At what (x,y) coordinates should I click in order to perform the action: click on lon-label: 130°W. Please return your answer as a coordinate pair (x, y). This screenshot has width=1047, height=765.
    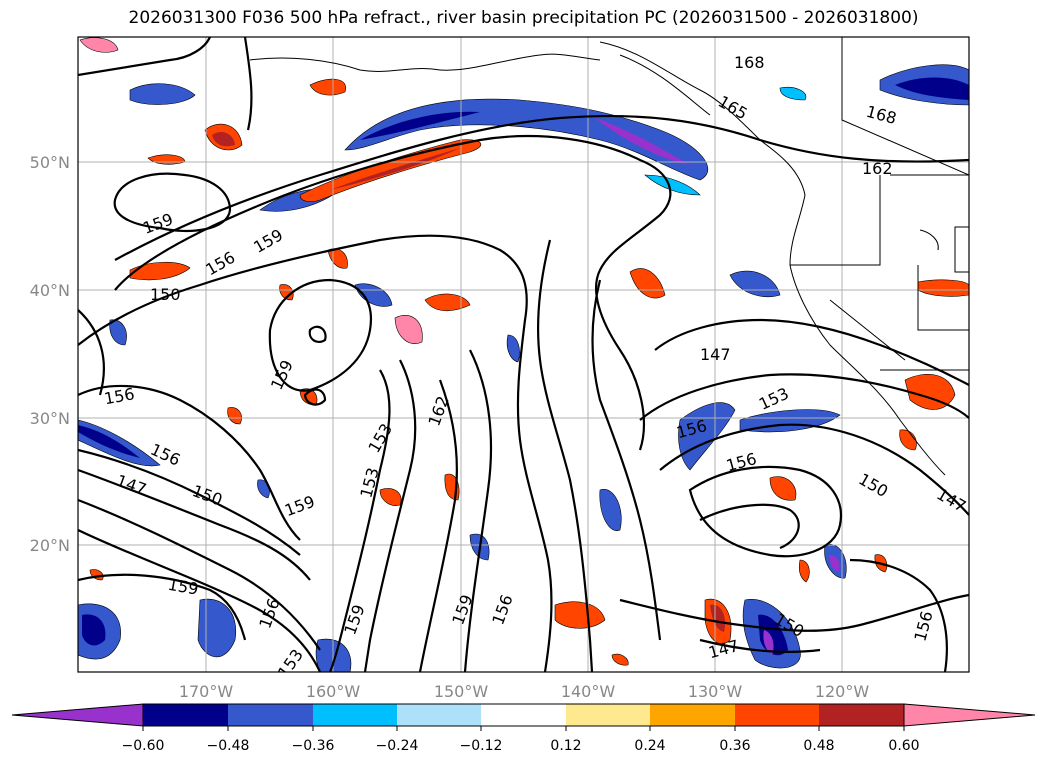
    Looking at the image, I should click on (715, 691).